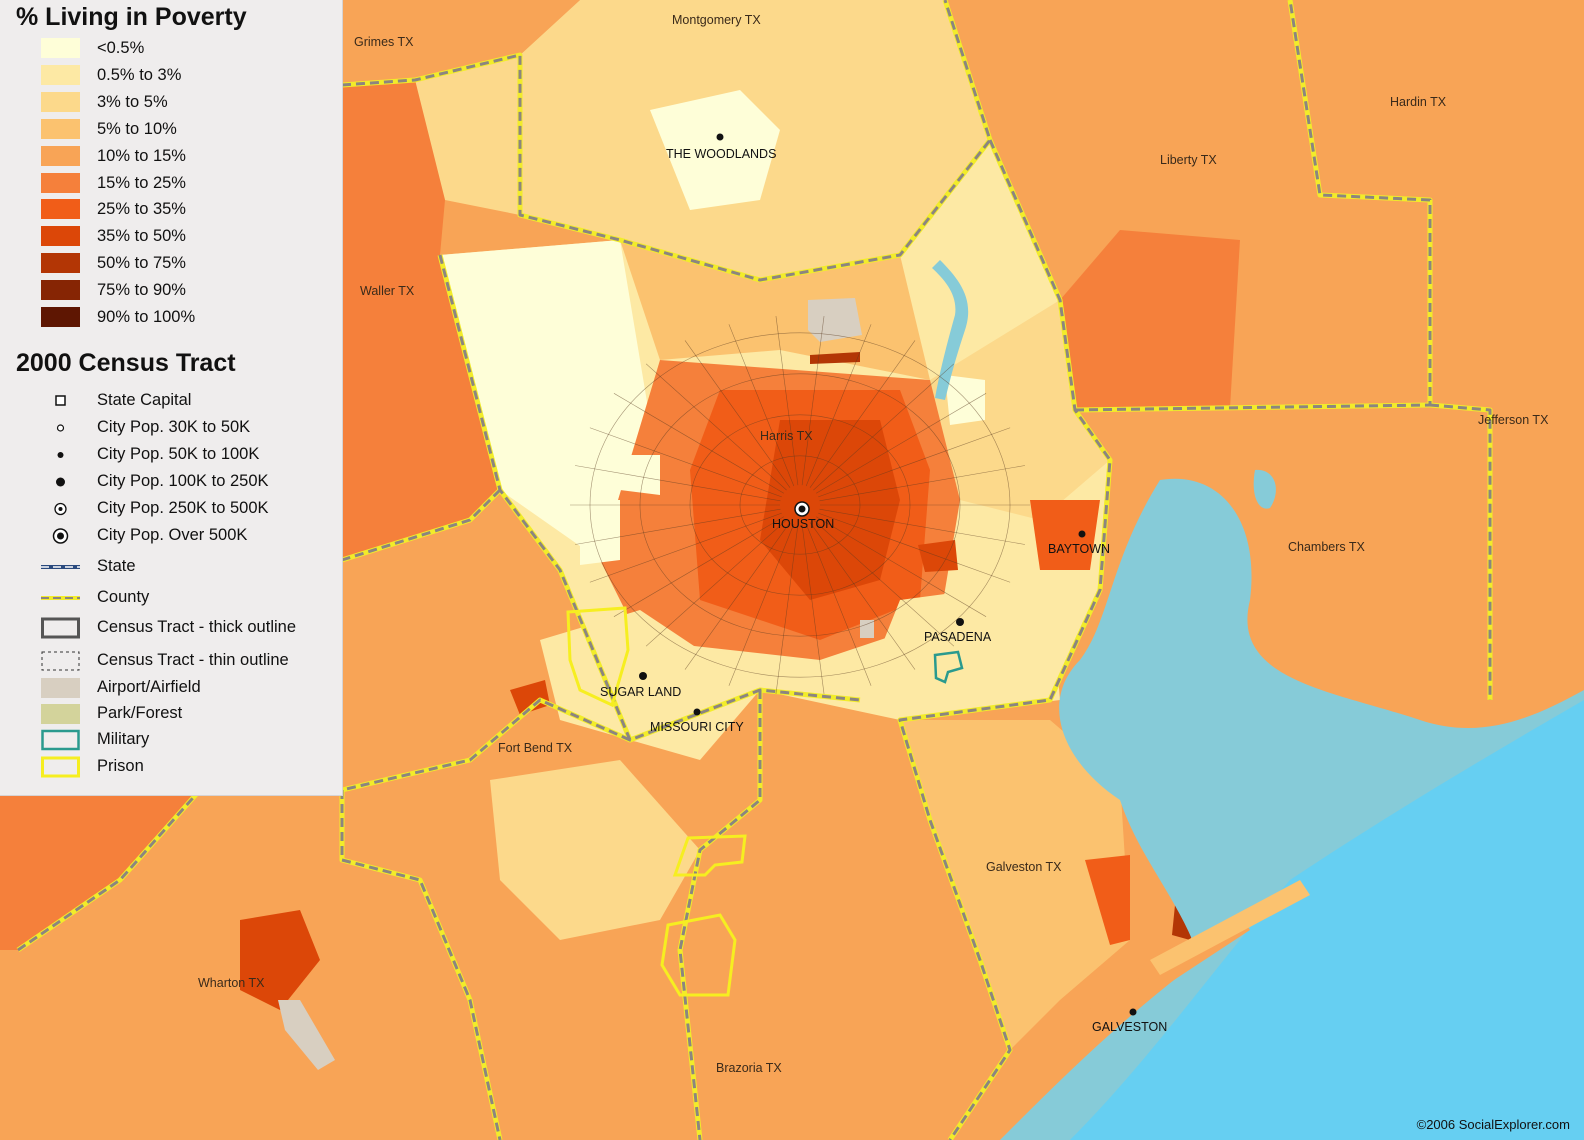 The height and width of the screenshot is (1140, 1584). I want to click on county-label-harris: Harris TX, so click(786, 436).